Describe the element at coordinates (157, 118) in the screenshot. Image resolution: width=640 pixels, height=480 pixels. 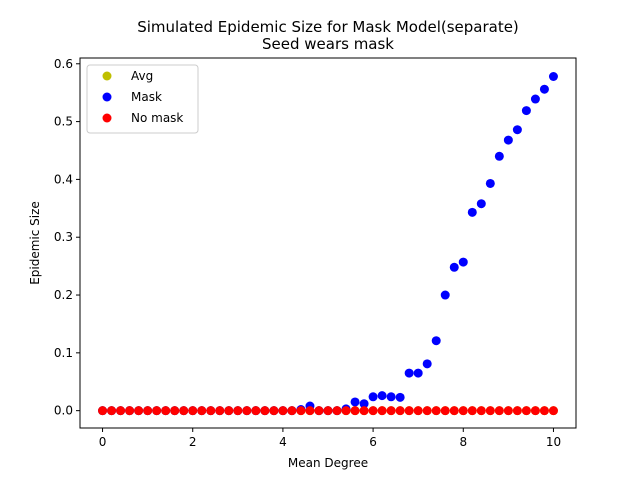
I see `legend-label-no-mask: No mask` at that location.